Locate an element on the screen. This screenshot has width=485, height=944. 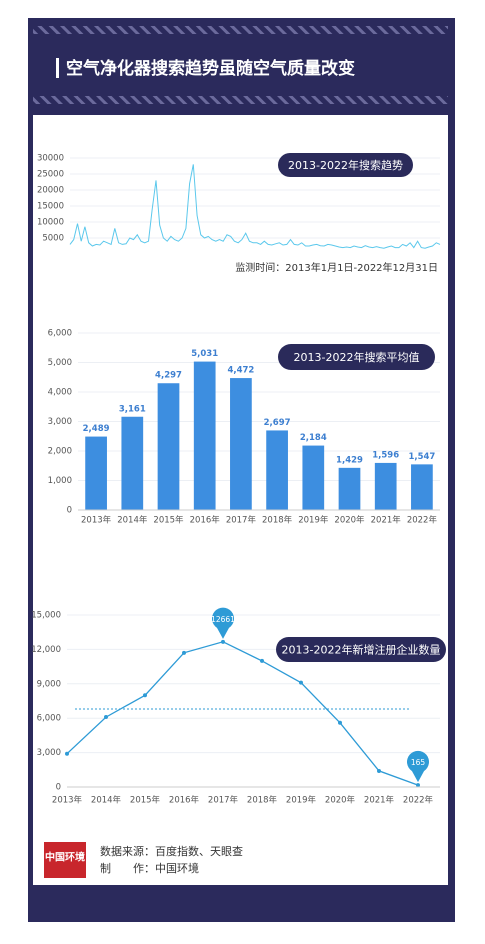
value-label: 2,184 is located at coordinates (313, 438).